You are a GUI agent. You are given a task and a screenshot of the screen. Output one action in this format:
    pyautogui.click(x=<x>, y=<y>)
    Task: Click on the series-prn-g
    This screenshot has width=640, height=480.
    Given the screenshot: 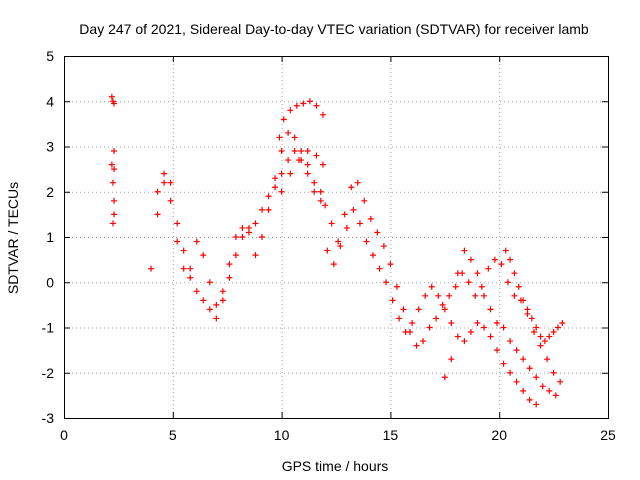 What is the action you would take?
    pyautogui.click(x=432, y=307)
    